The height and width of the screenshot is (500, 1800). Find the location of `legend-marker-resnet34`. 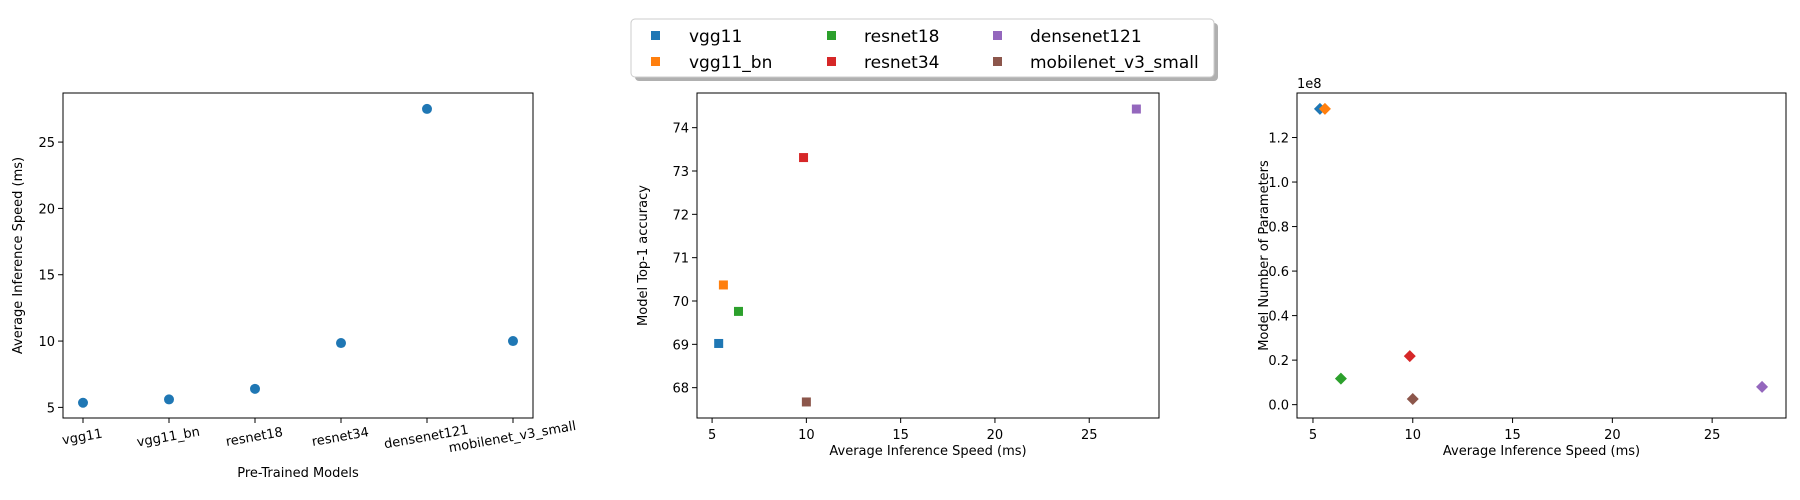

legend-marker-resnet34 is located at coordinates (831, 61).